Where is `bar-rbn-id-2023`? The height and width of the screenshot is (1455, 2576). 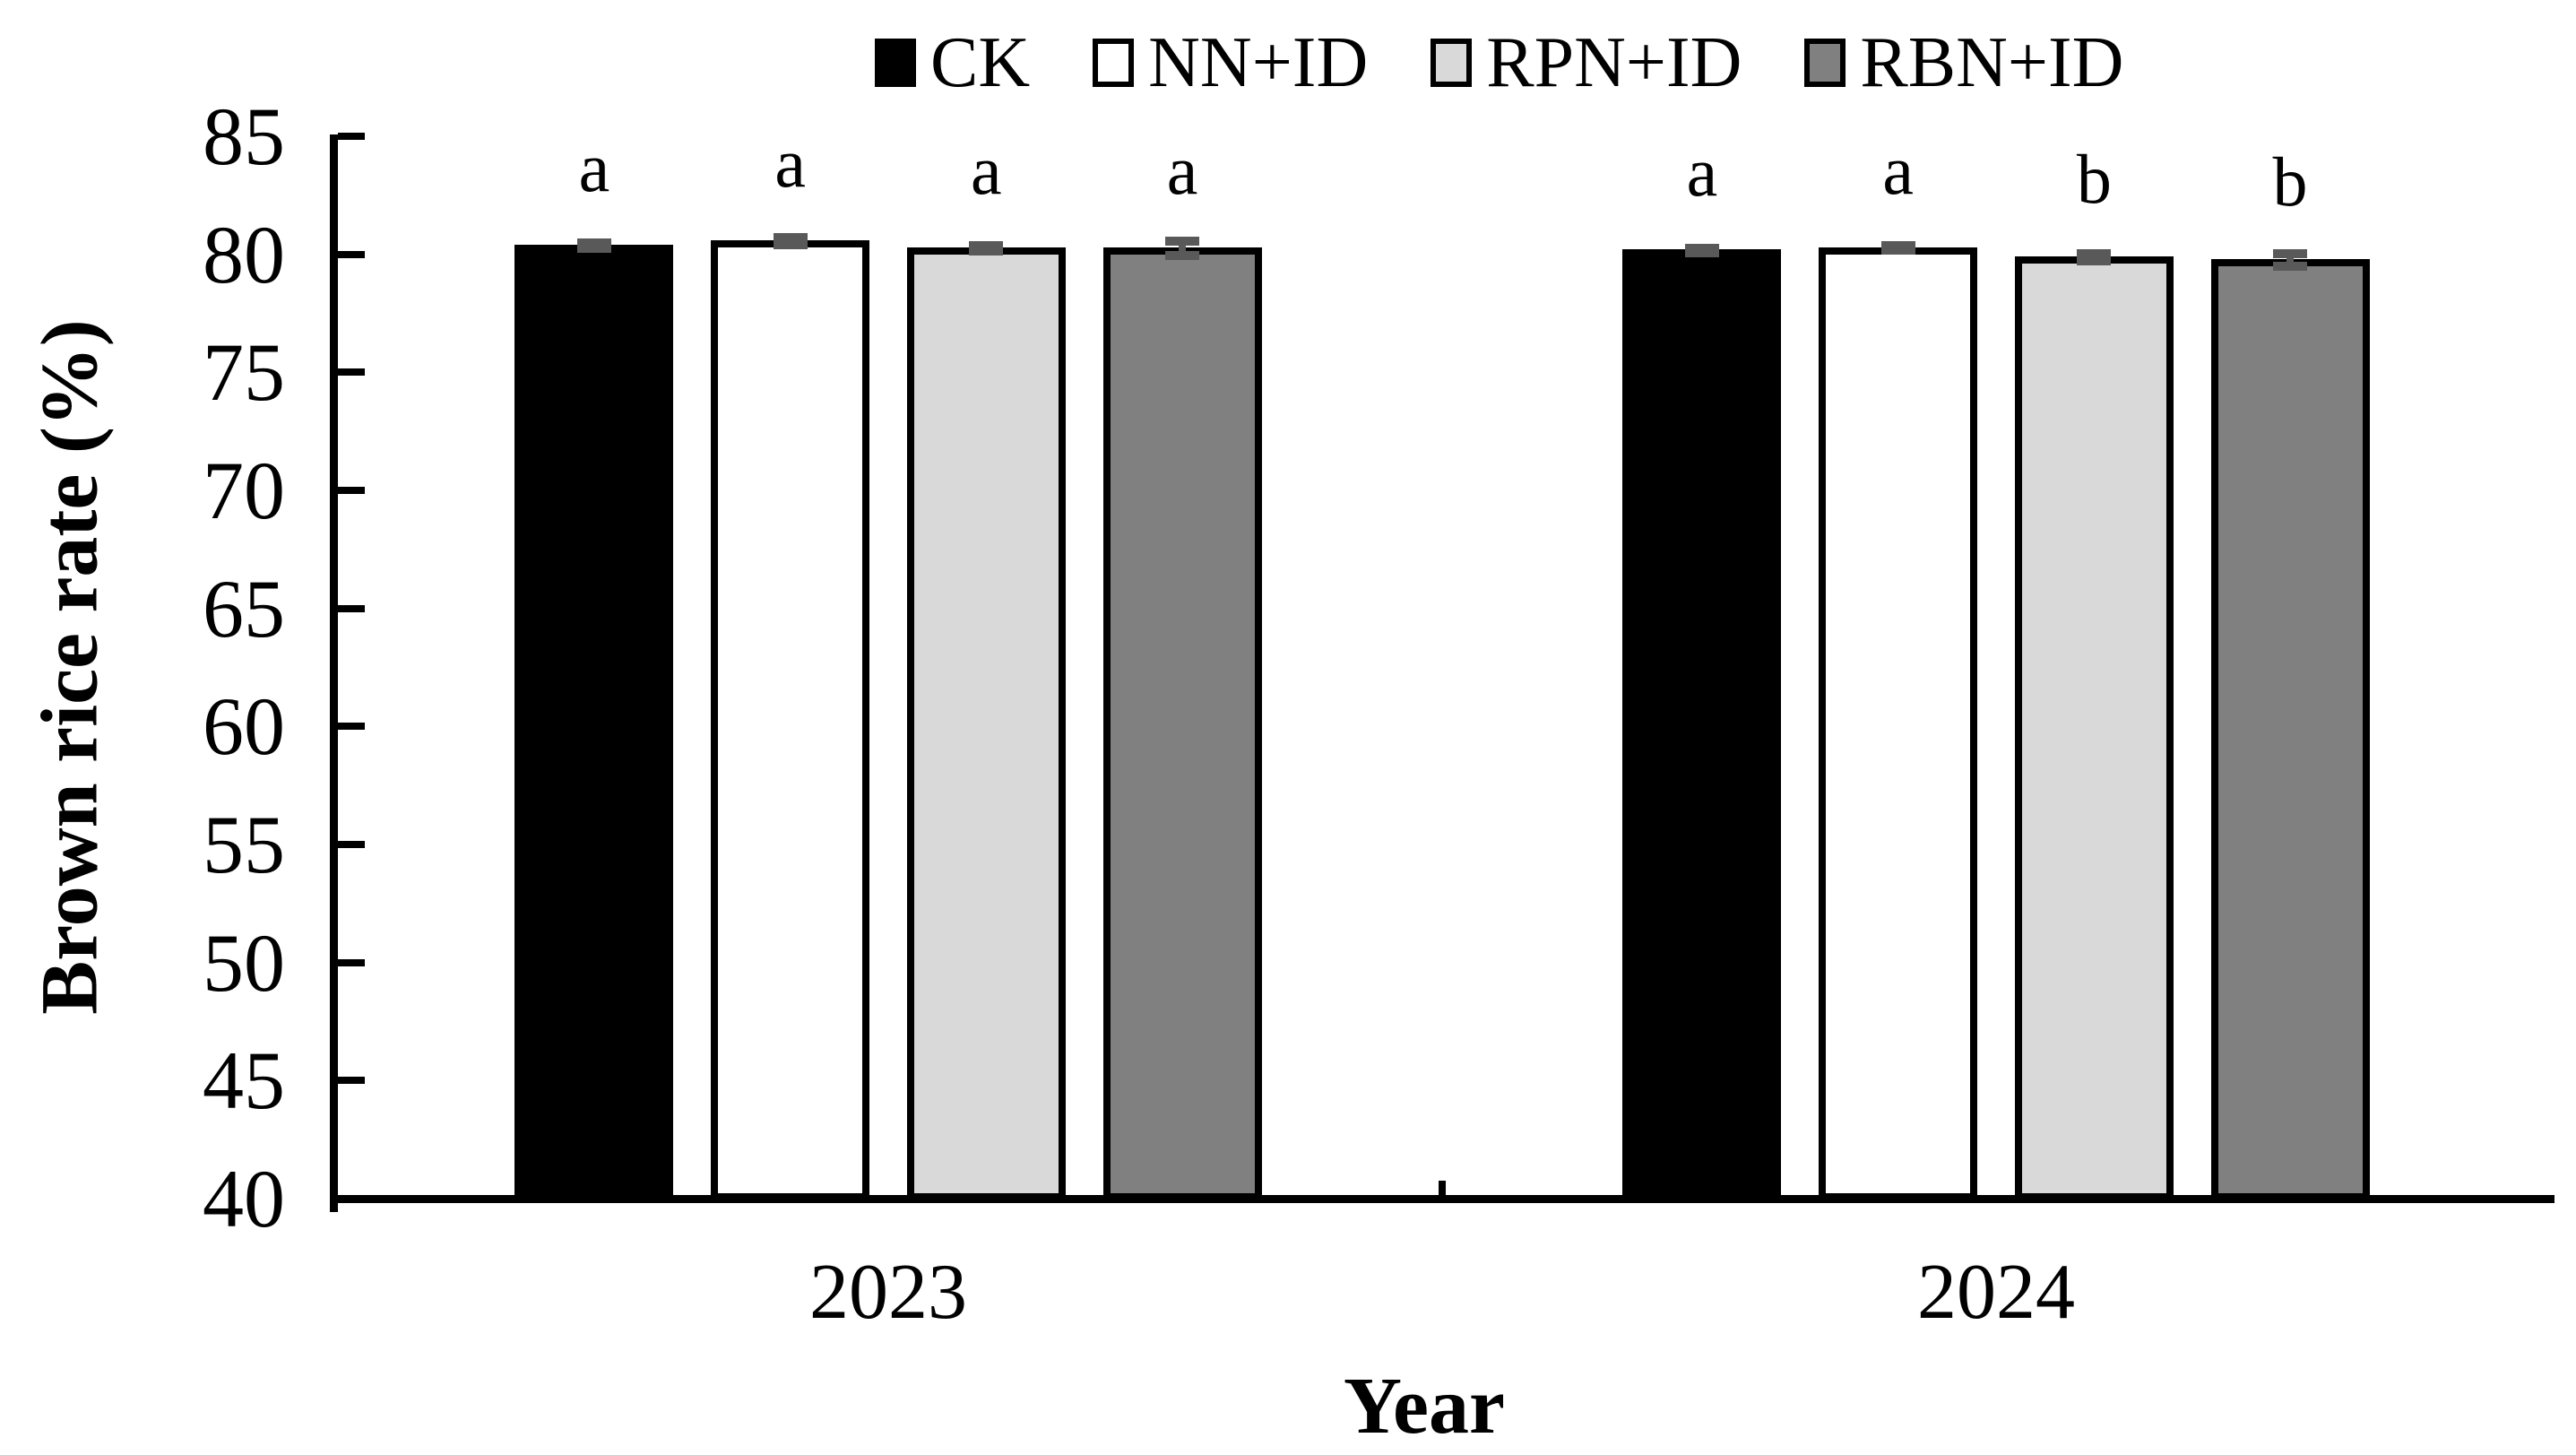 bar-rbn-id-2023 is located at coordinates (1182, 723).